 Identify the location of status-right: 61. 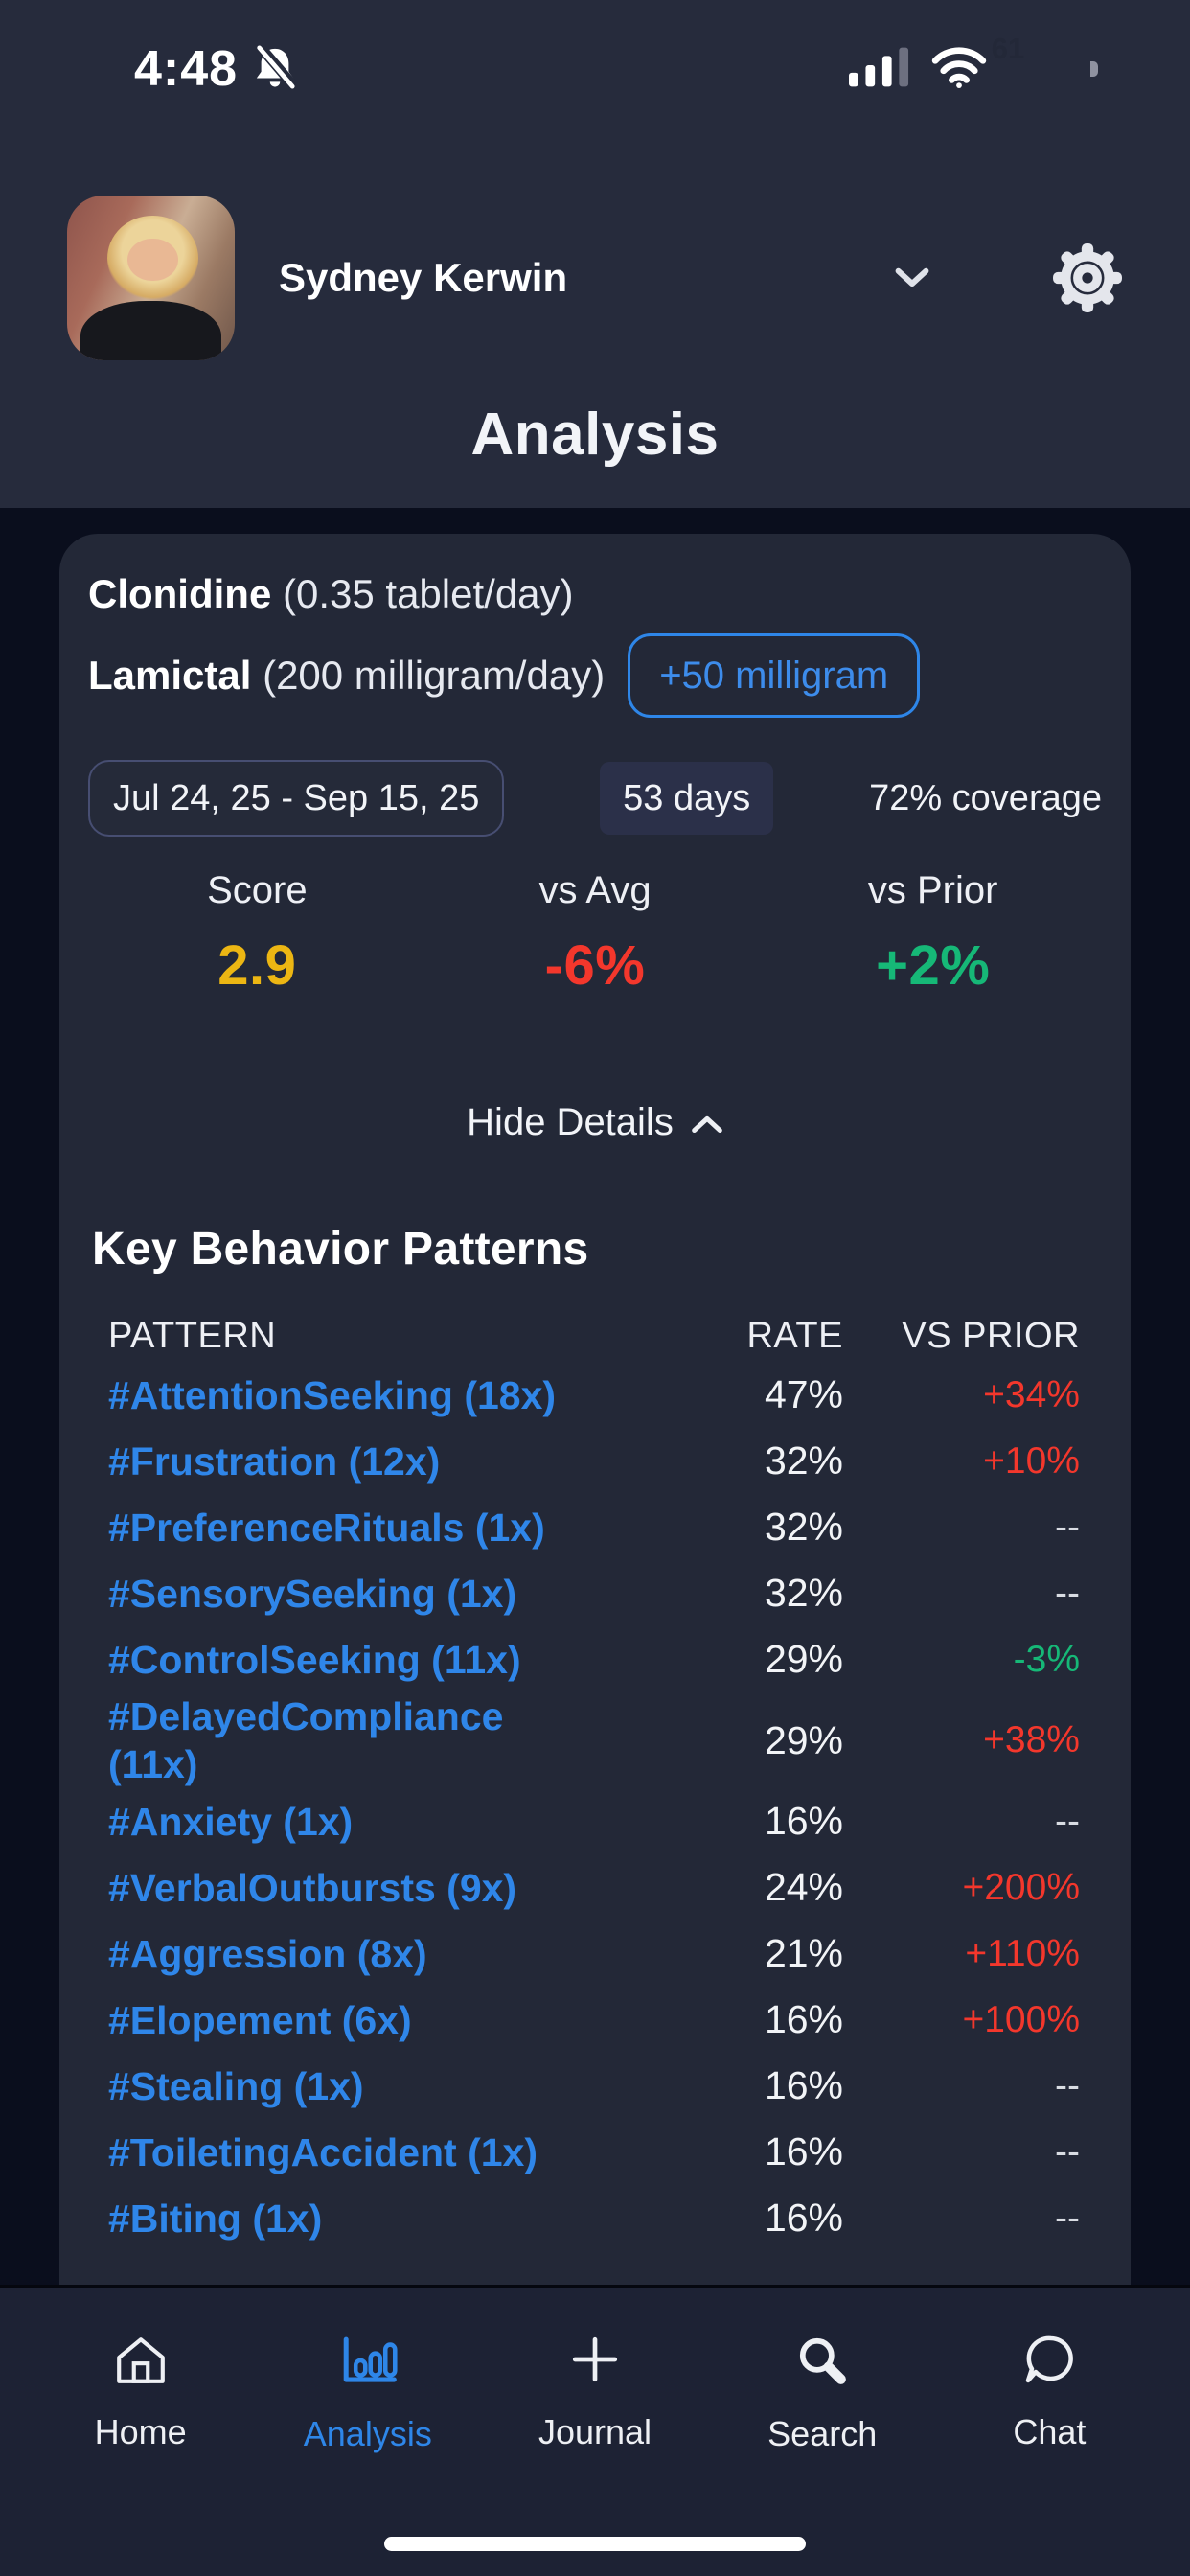
(974, 63).